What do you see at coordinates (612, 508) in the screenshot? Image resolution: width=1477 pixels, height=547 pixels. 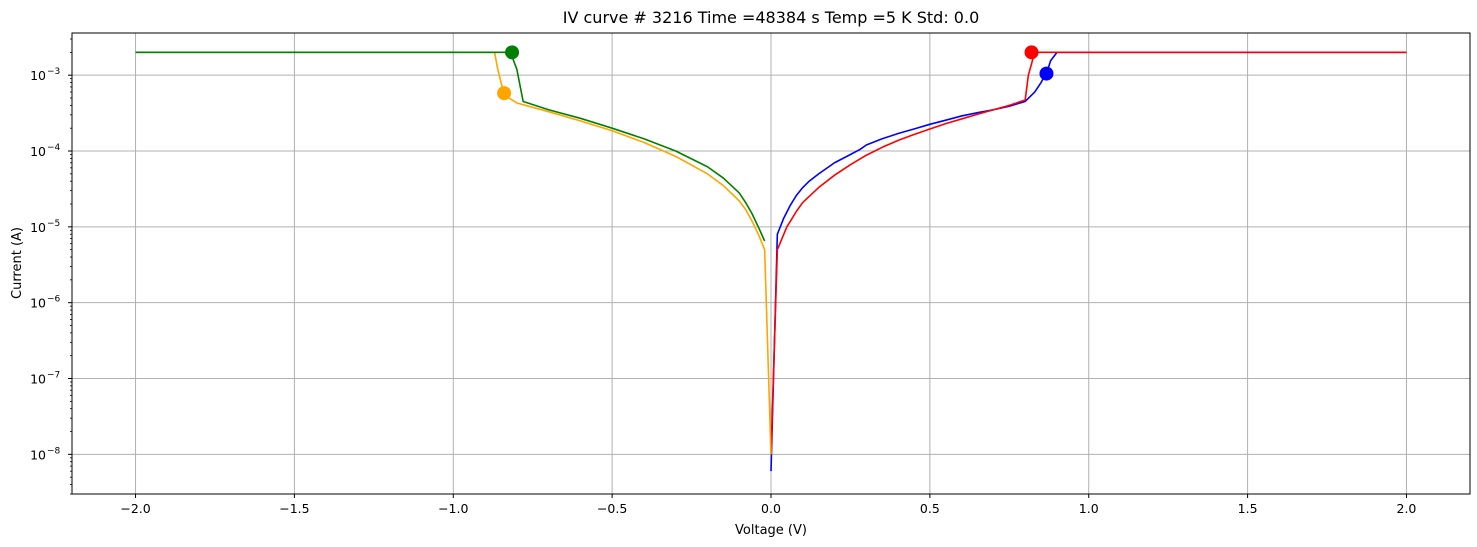 I see `x-tick-label: −0.5` at bounding box center [612, 508].